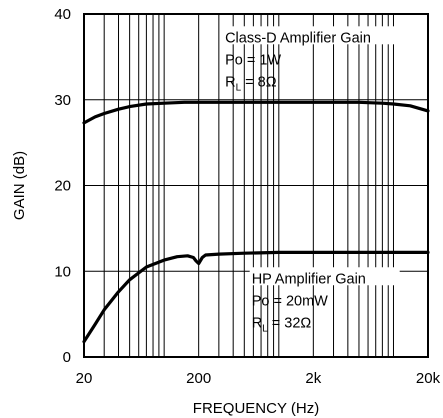  I want to click on y-tick-labels: 0 10 20 30 40, so click(62, 186).